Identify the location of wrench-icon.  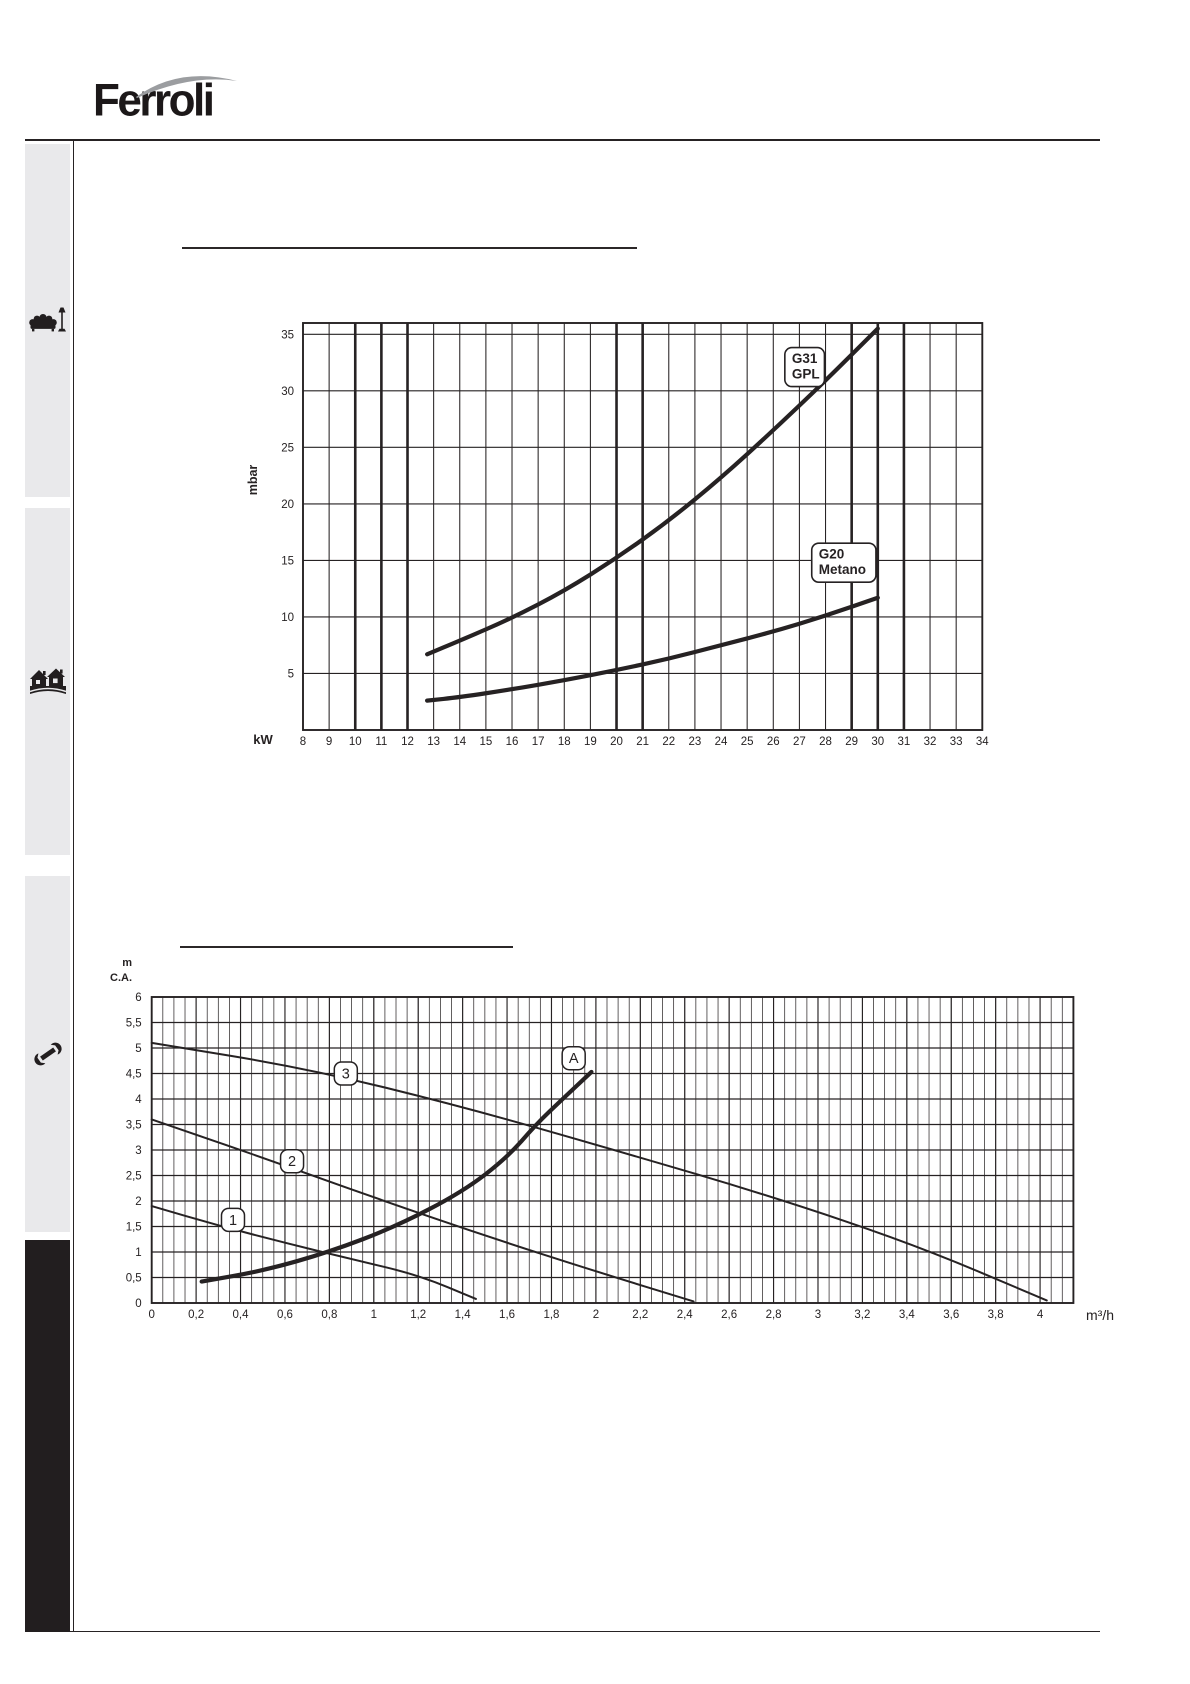
(47, 1054).